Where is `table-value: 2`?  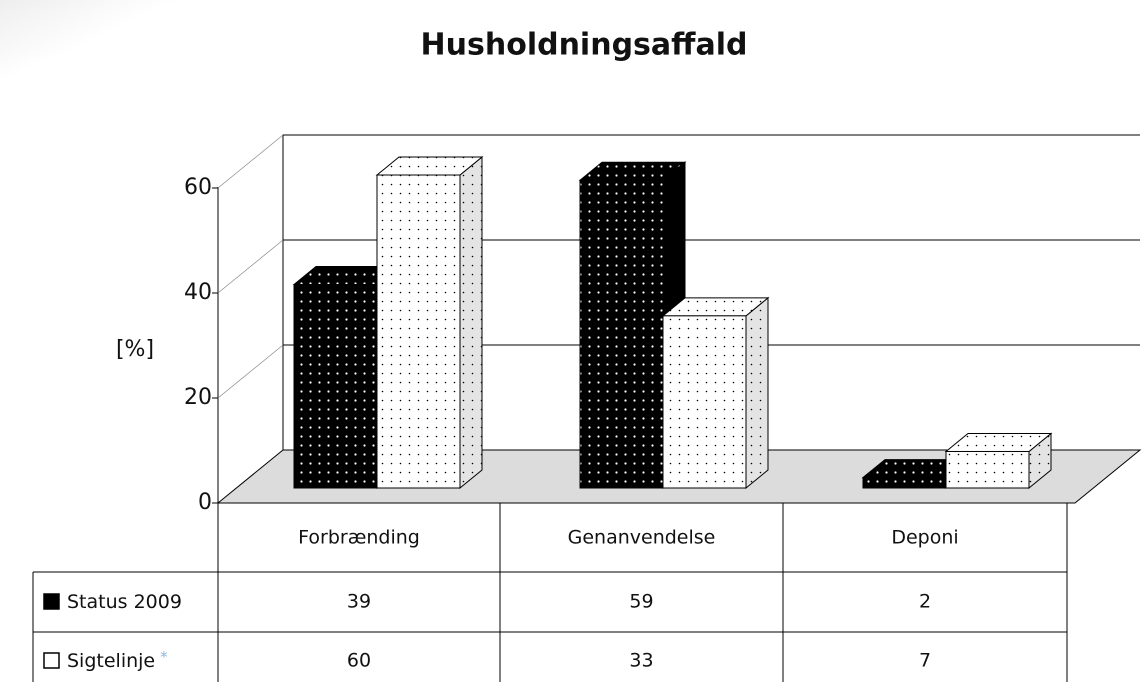
table-value: 2 is located at coordinates (925, 602).